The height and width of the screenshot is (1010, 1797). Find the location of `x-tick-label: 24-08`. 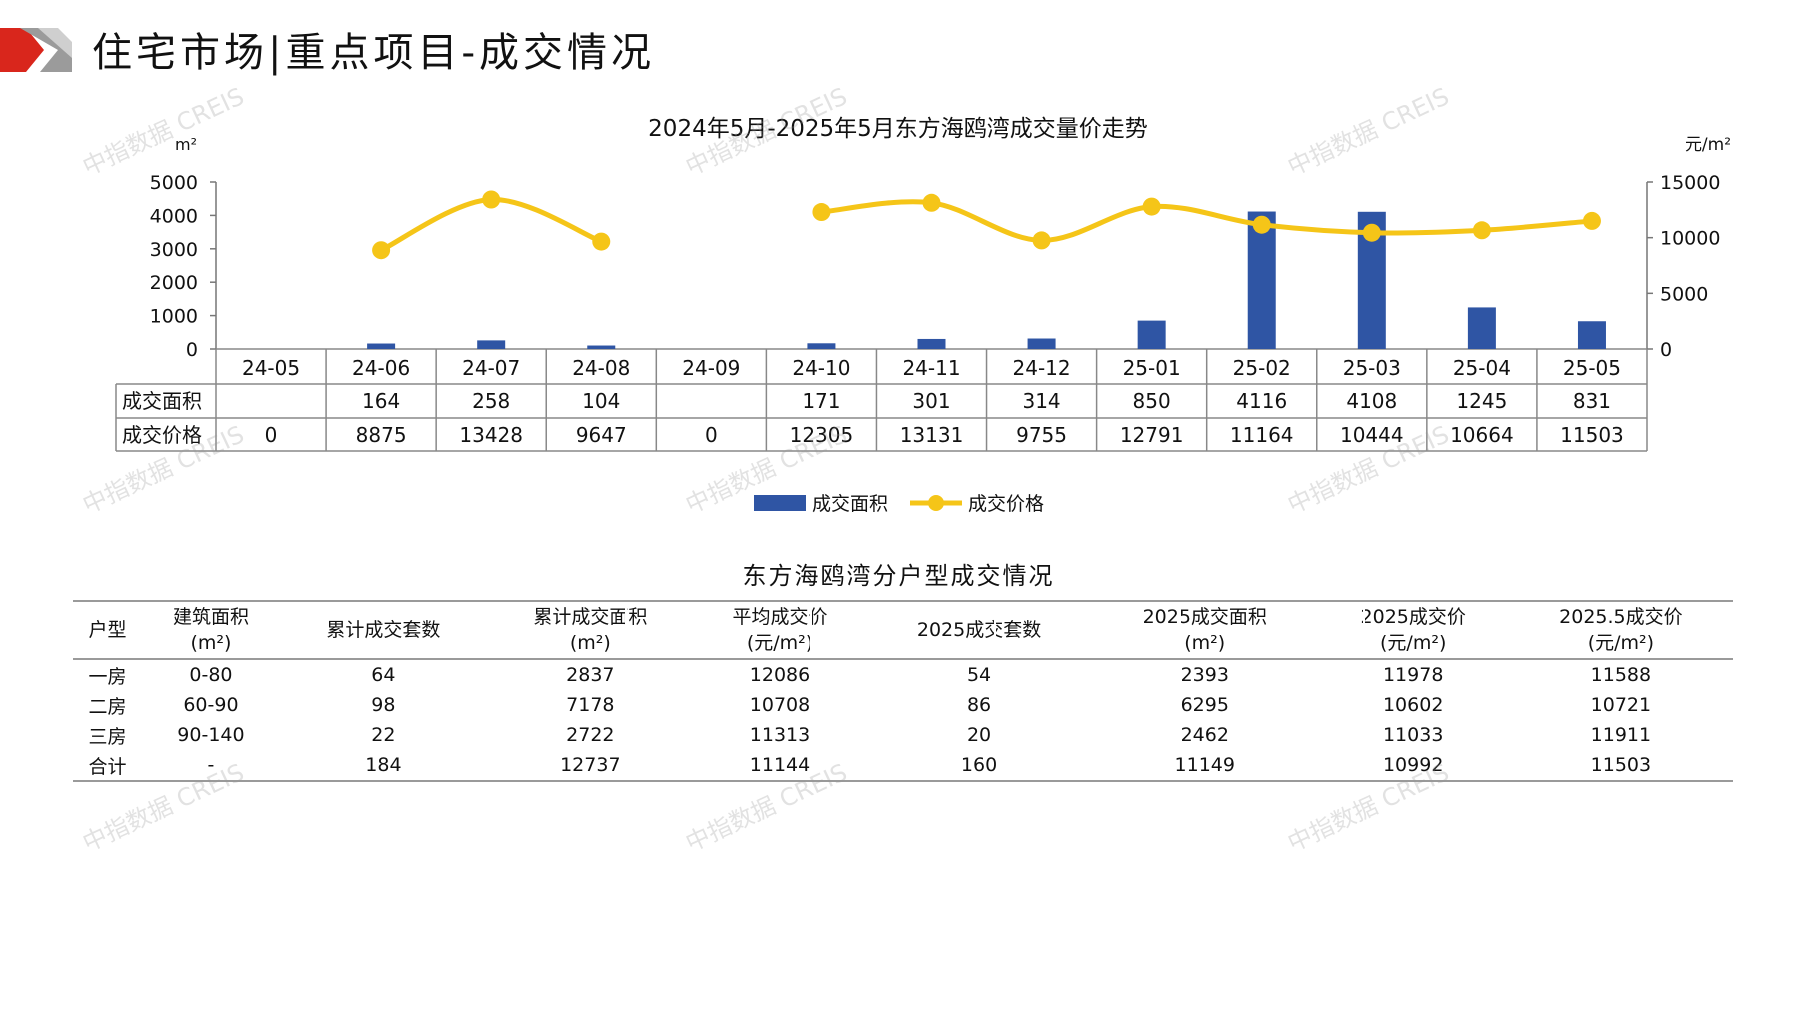

x-tick-label: 24-08 is located at coordinates (601, 368).